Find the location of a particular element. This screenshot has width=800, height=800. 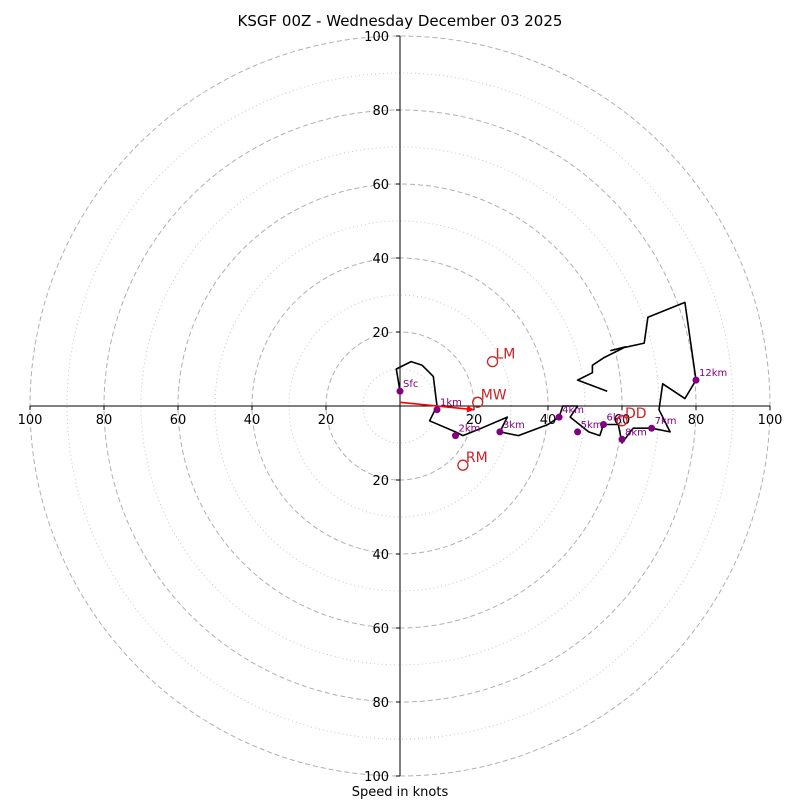

tick-label-right-80: 80 is located at coordinates (696, 420).